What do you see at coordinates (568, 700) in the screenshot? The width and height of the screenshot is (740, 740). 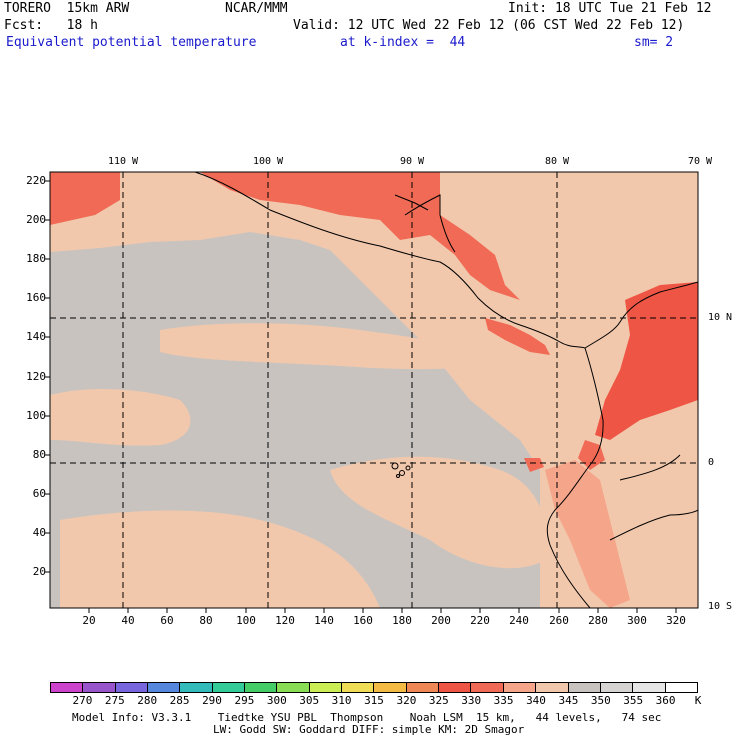 I see `colorbar-label: 345` at bounding box center [568, 700].